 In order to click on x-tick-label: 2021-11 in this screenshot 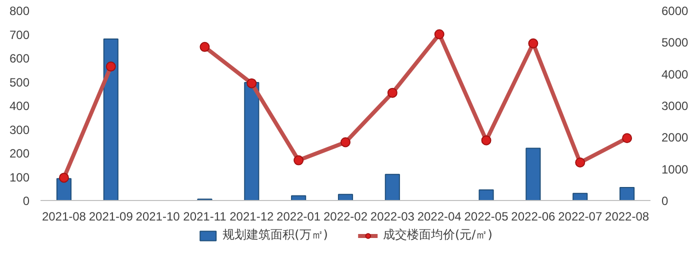, I will do `click(205, 217)`.